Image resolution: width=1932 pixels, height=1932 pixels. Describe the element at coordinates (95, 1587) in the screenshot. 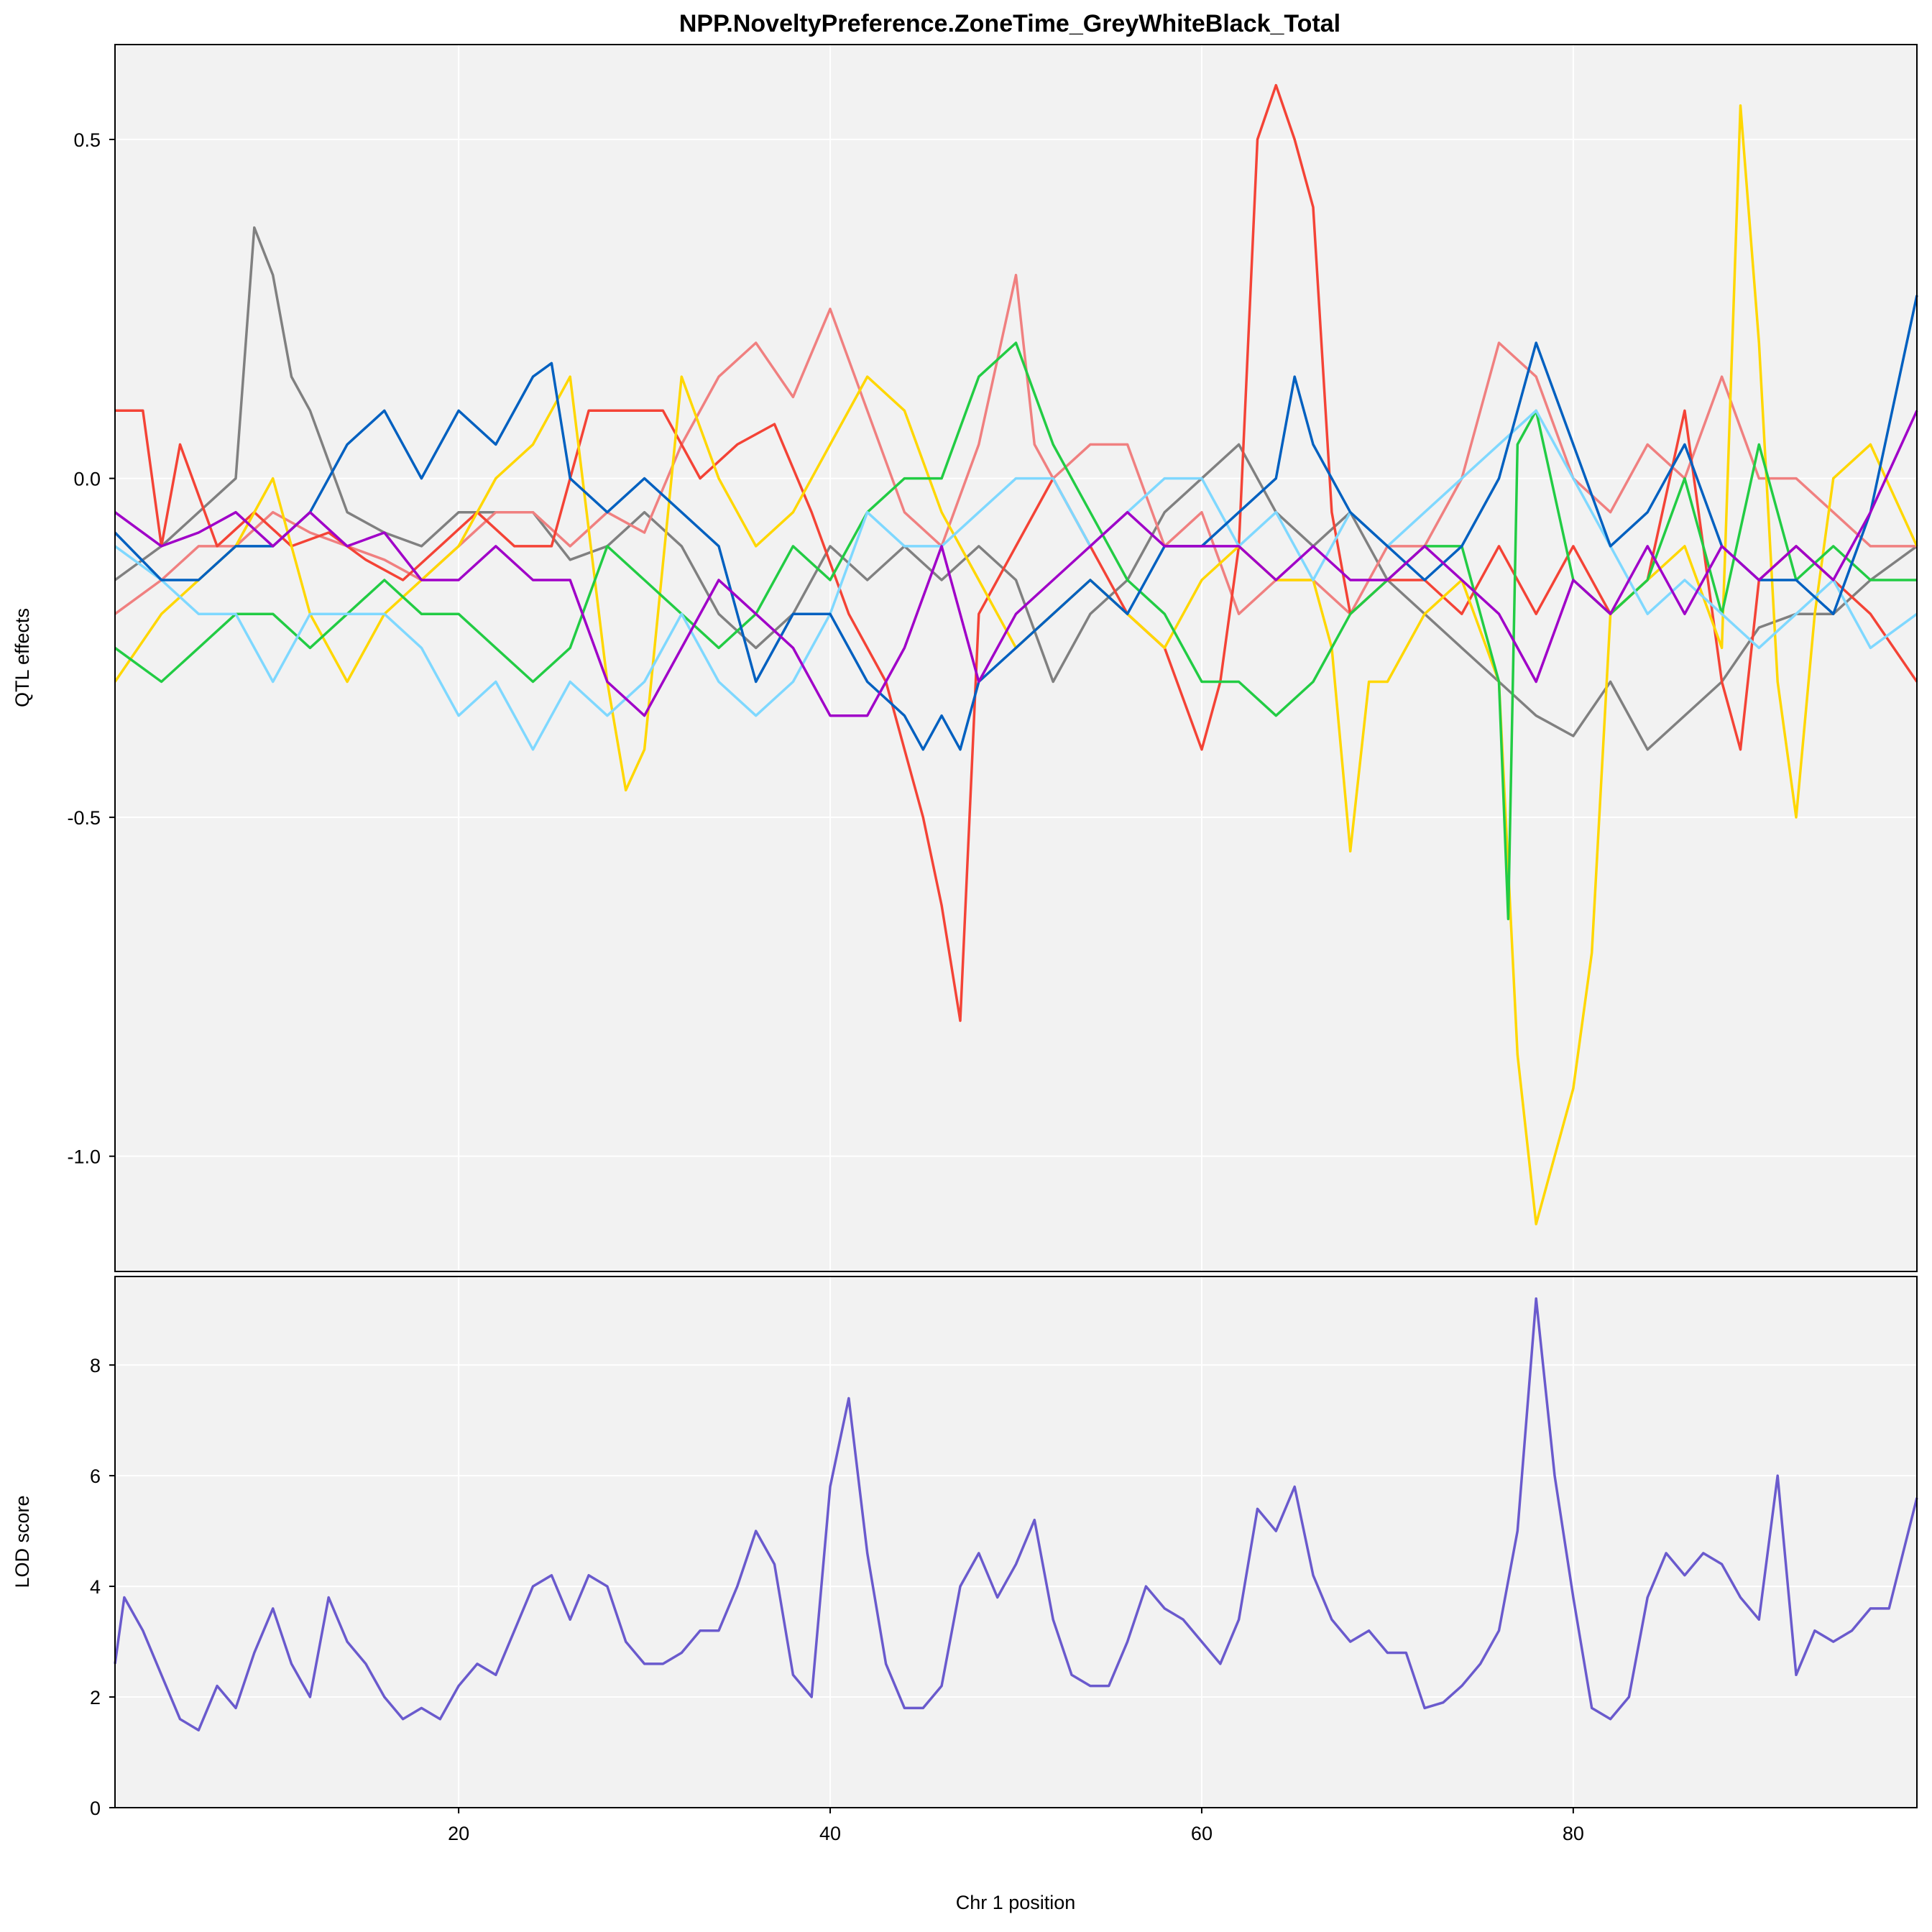

I see `lod-y-tick-label: 4` at that location.